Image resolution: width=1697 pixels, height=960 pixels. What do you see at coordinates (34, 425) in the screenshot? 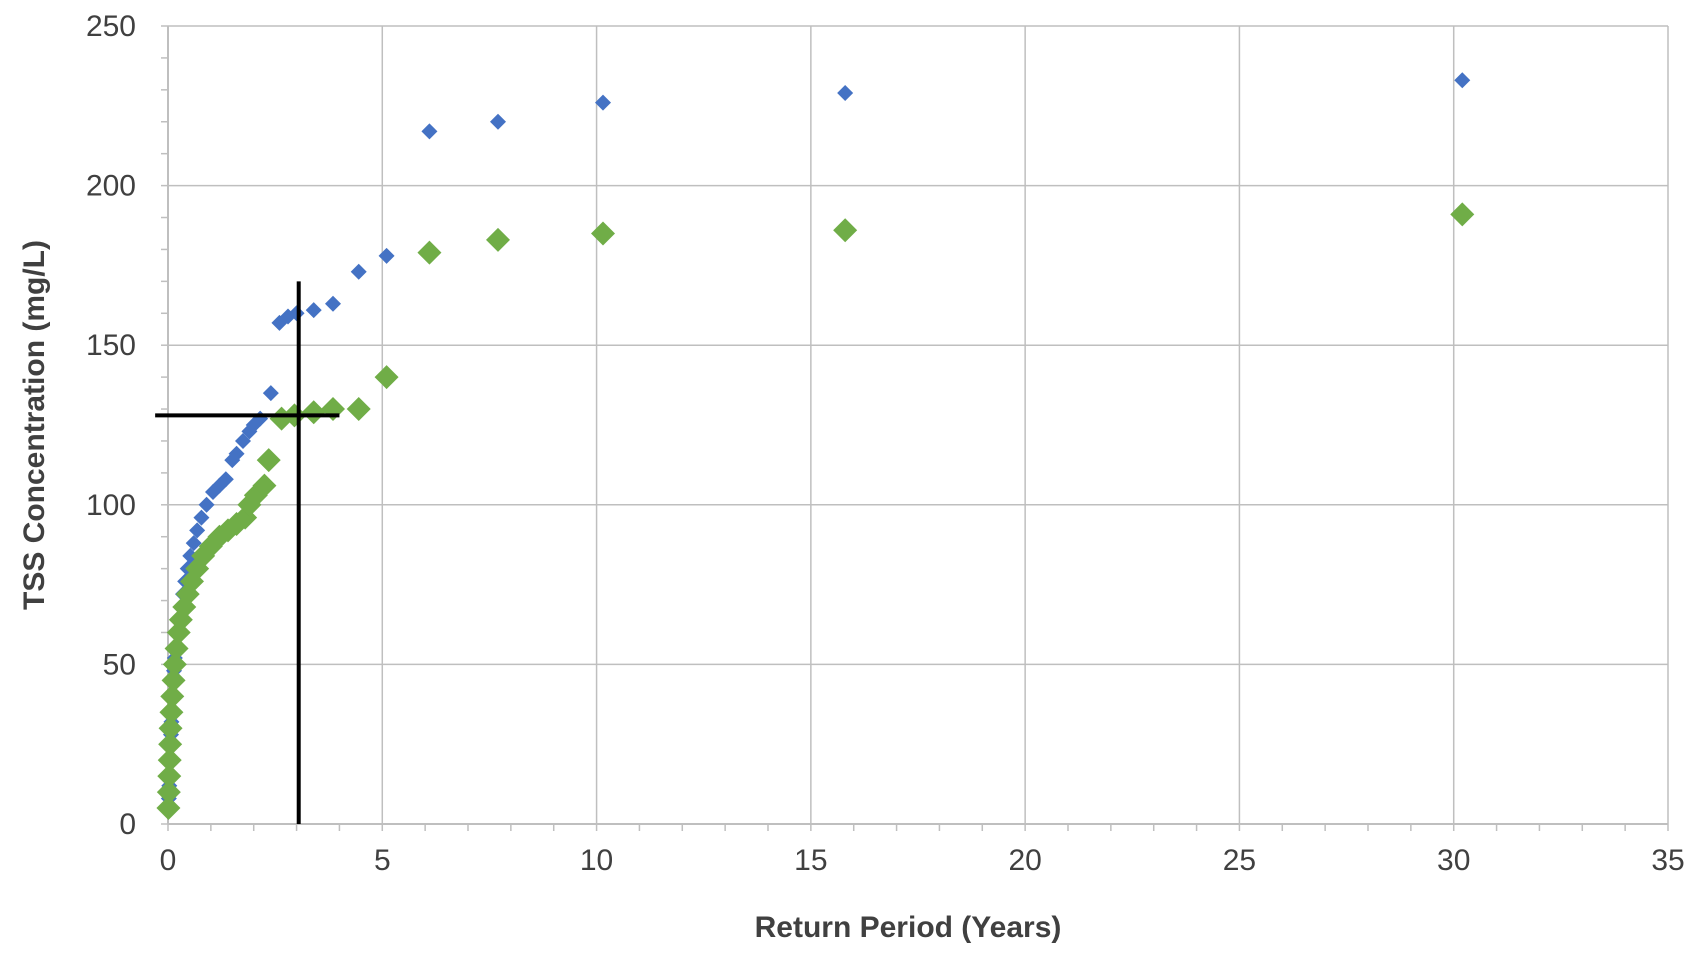
I see `y-axis-title: TSS Concentration (mg/L)` at bounding box center [34, 425].